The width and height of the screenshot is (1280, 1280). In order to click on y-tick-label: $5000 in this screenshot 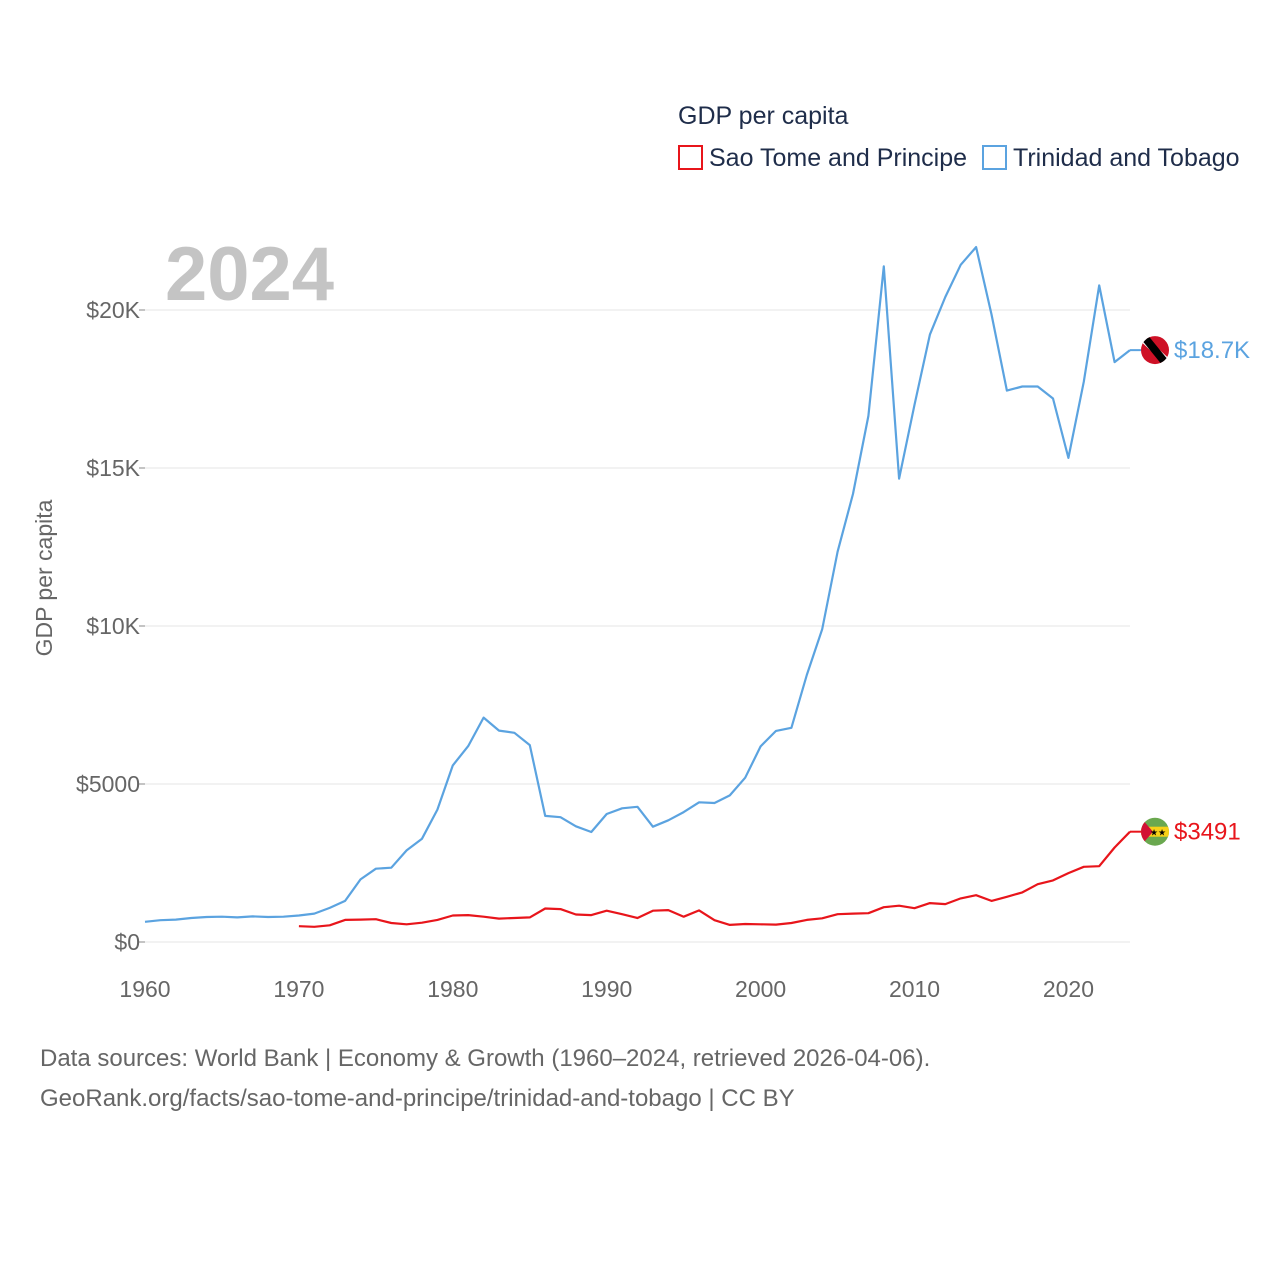, I will do `click(108, 784)`.